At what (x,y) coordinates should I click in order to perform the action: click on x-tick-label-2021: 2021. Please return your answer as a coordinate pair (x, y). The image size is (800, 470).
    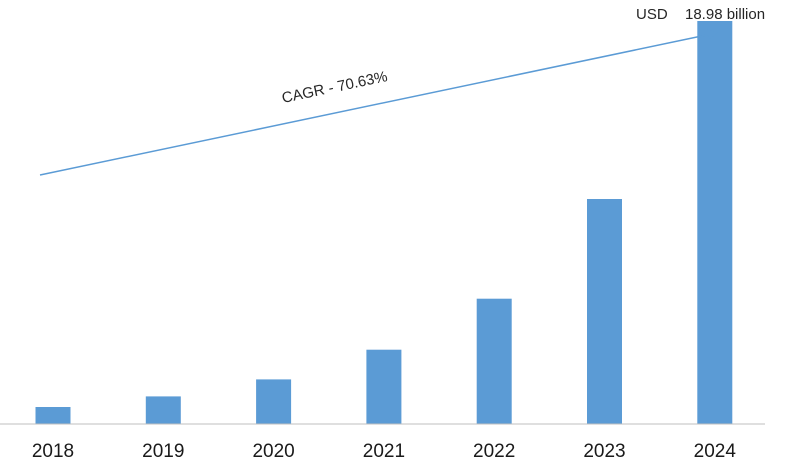
    Looking at the image, I should click on (384, 451).